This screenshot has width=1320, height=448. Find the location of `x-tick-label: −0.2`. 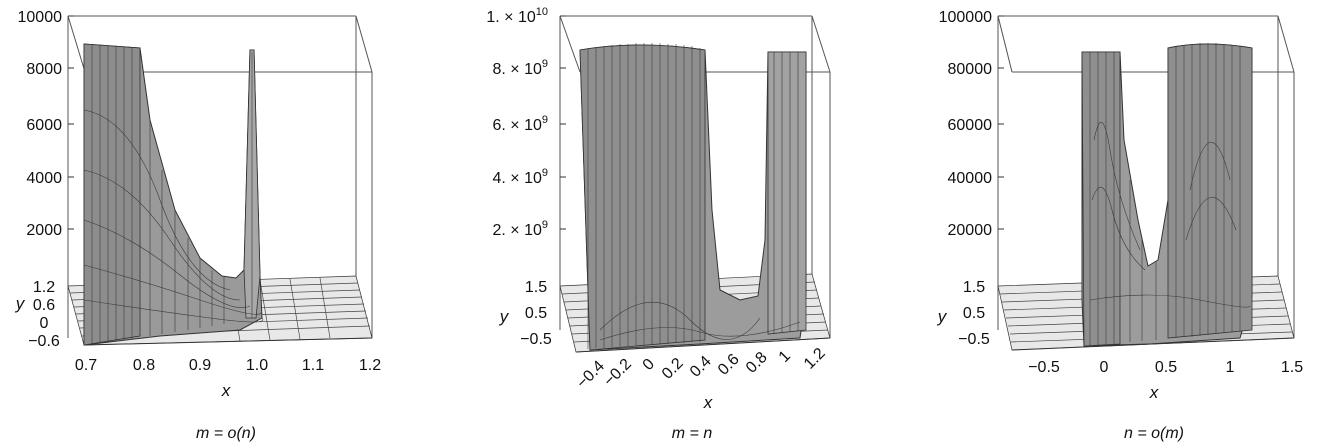

x-tick-label: −0.2 is located at coordinates (618, 373).